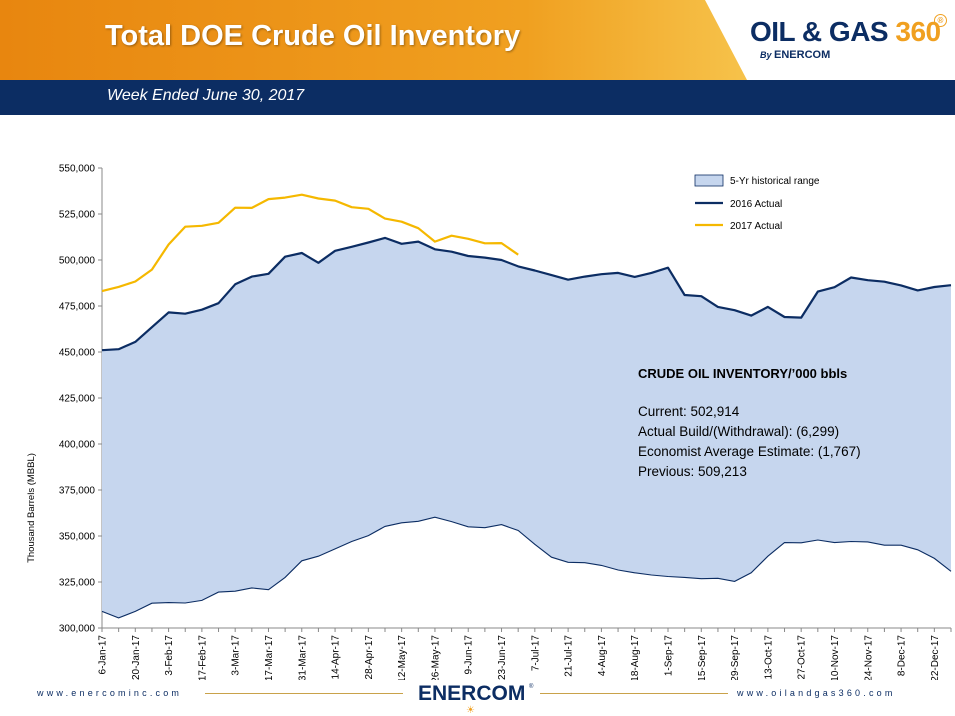 This screenshot has height=716, width=955. What do you see at coordinates (236, 655) in the screenshot?
I see `x-tick-label: 3-Mar-17` at bounding box center [236, 655].